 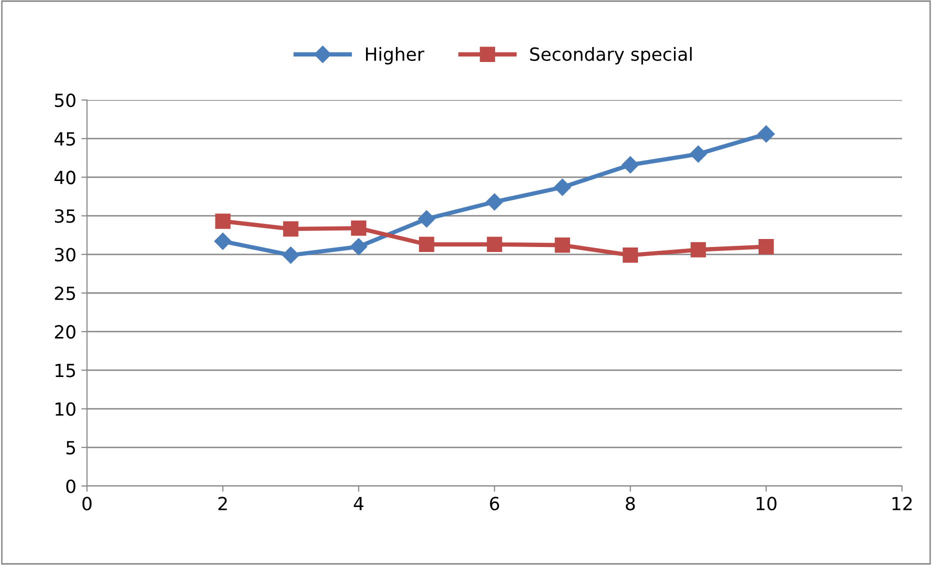 I want to click on y-tick-label: 35, so click(x=65, y=216).